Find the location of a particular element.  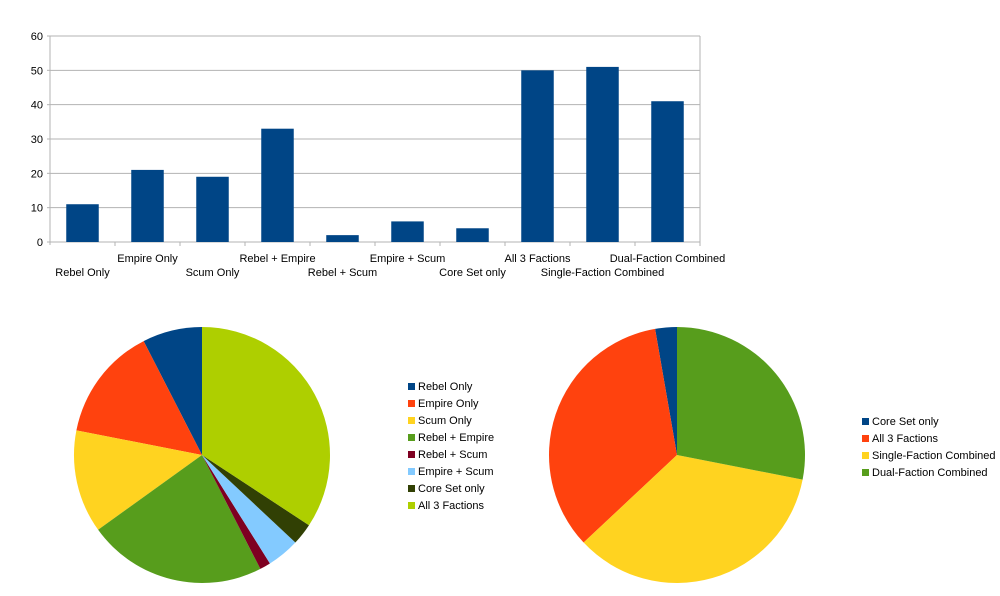

legend-label: Rebel + Scum is located at coordinates (452, 455).